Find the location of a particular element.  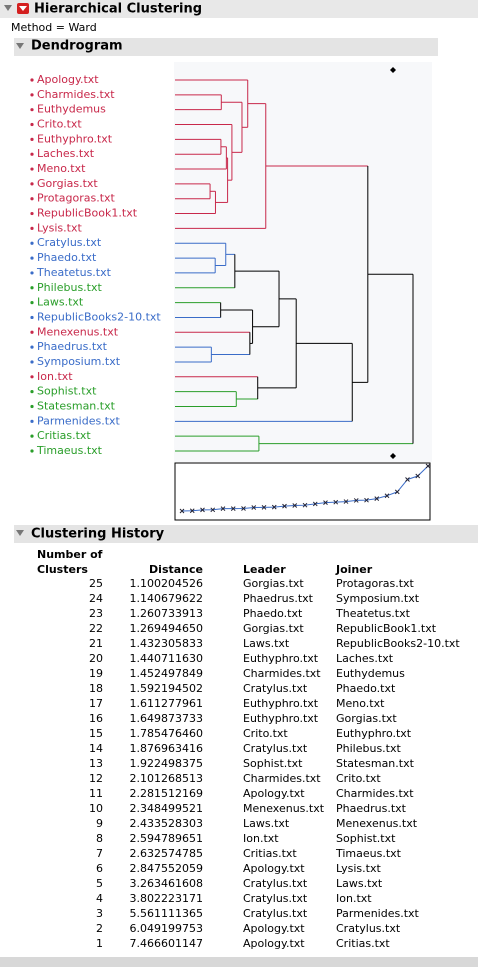

table-cell: Parmenides.txt is located at coordinates (378, 913).